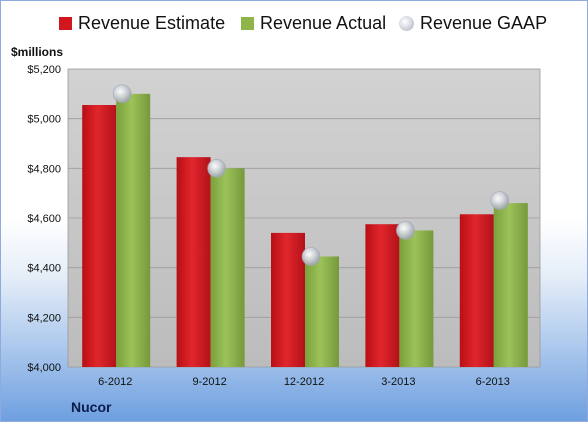 The height and width of the screenshot is (422, 588). I want to click on y-tick-label: $4,600, so click(44, 219).